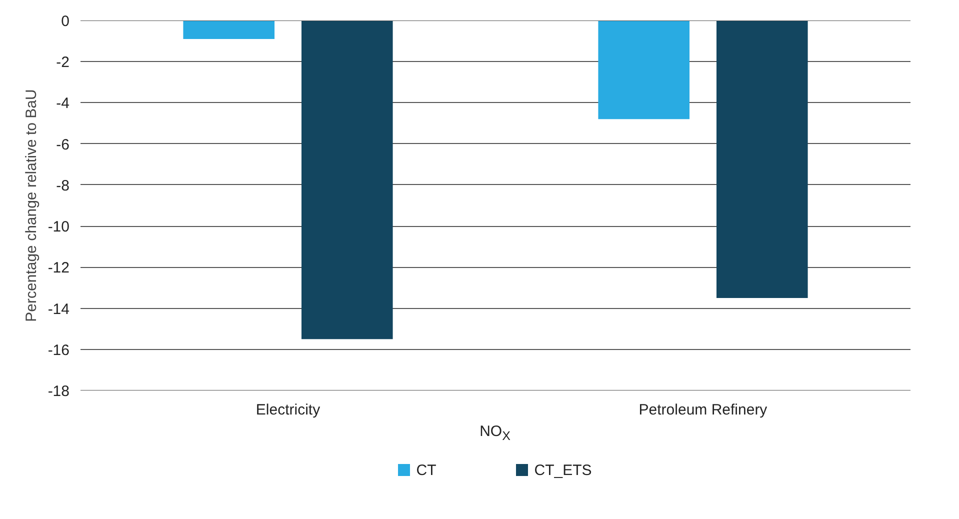 The image size is (959, 519). Describe the element at coordinates (425, 470) in the screenshot. I see `legend-label: CT` at that location.